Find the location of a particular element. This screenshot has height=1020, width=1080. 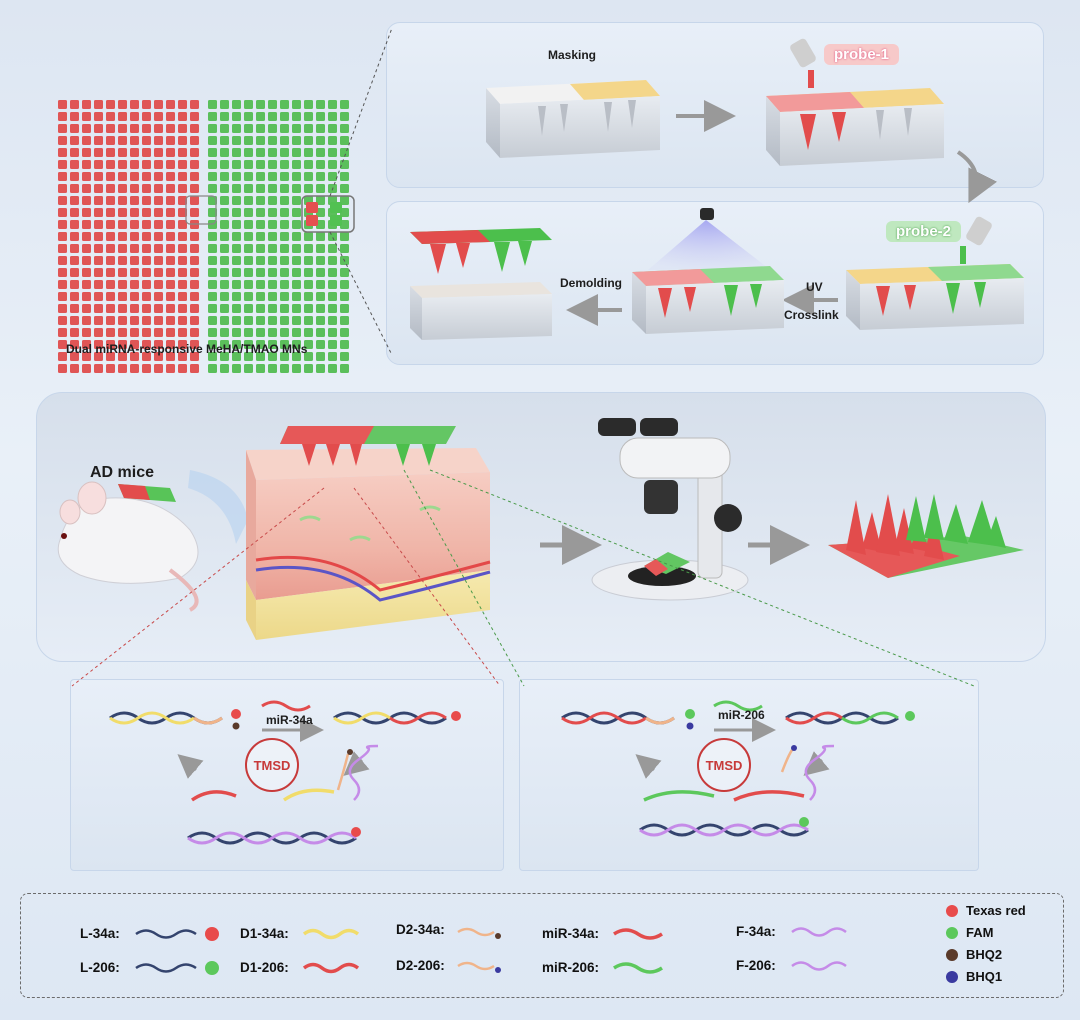

fluorescence-peaks is located at coordinates (926, 536).